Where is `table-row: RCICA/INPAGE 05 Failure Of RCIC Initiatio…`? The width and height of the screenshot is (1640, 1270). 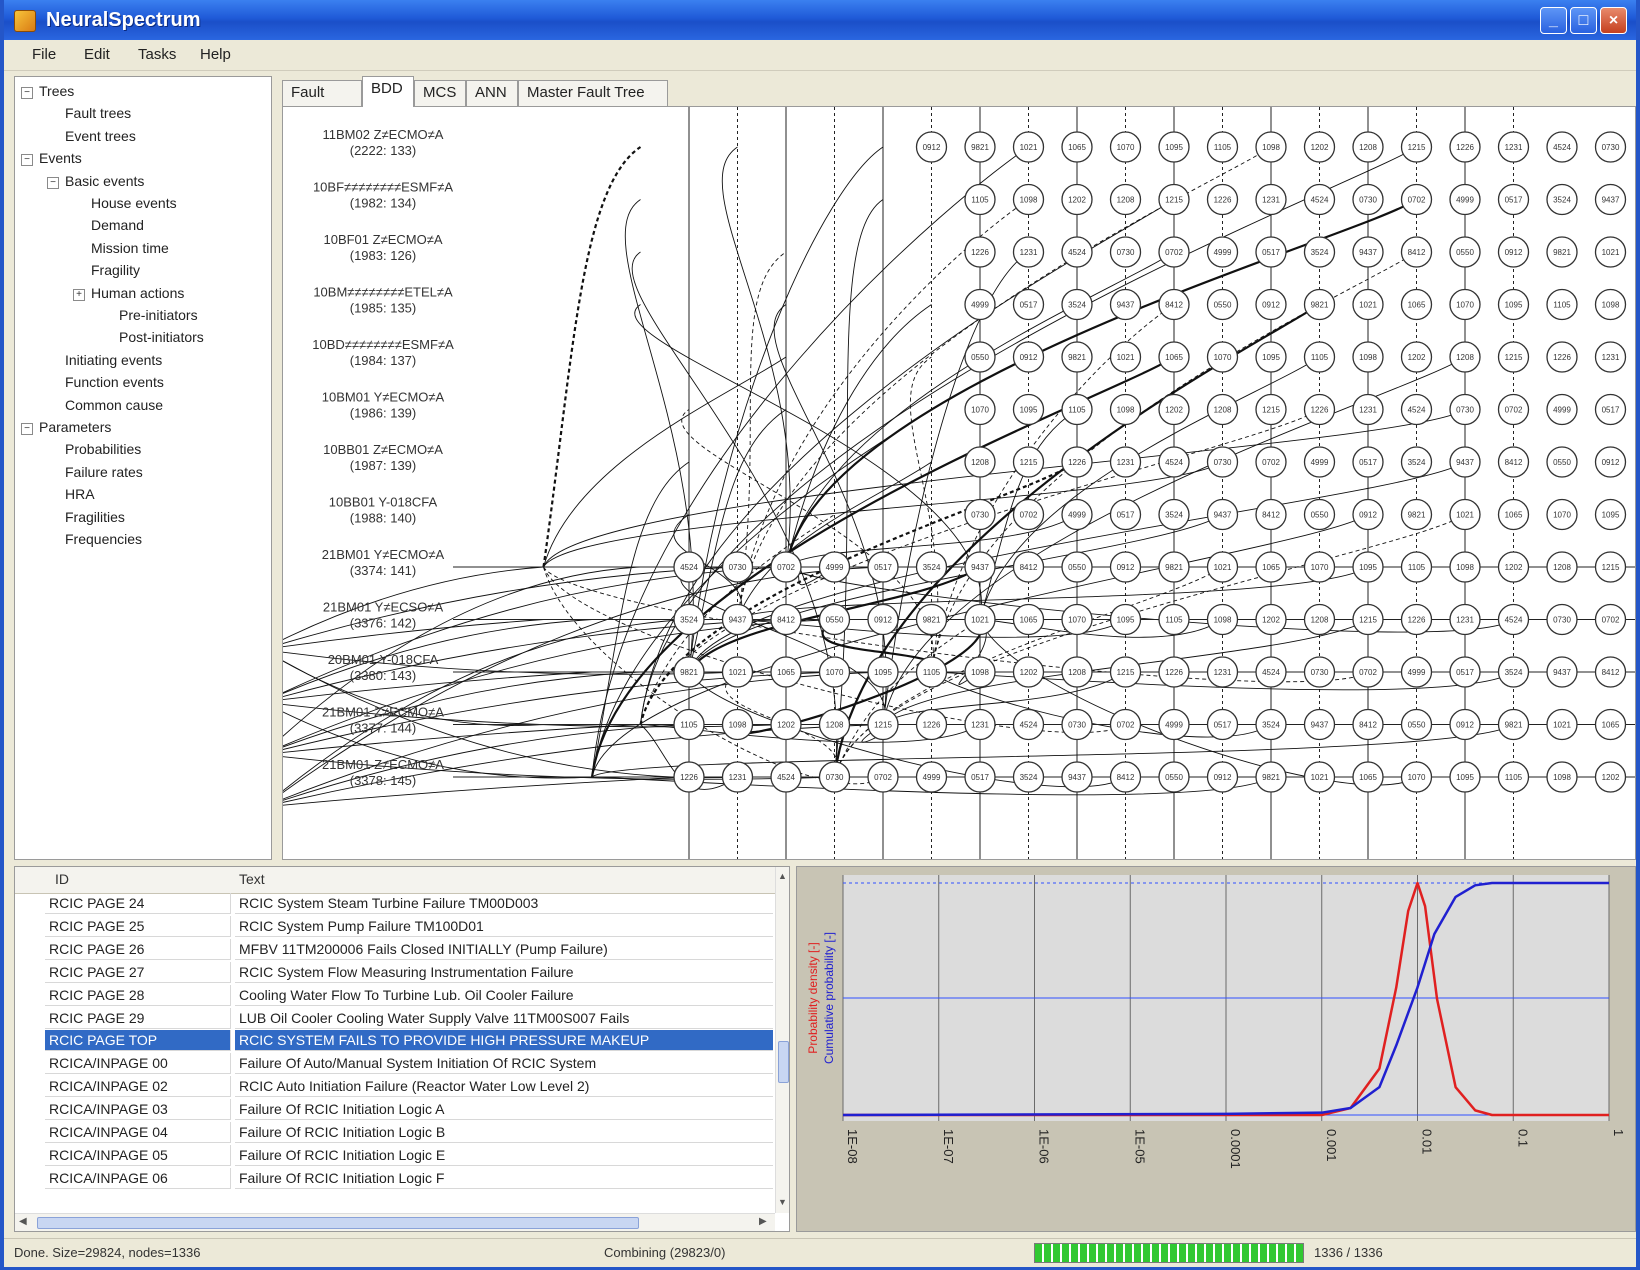
table-row: RCICA/INPAGE 05 Failure Of RCIC Initiatio… is located at coordinates (409, 1155).